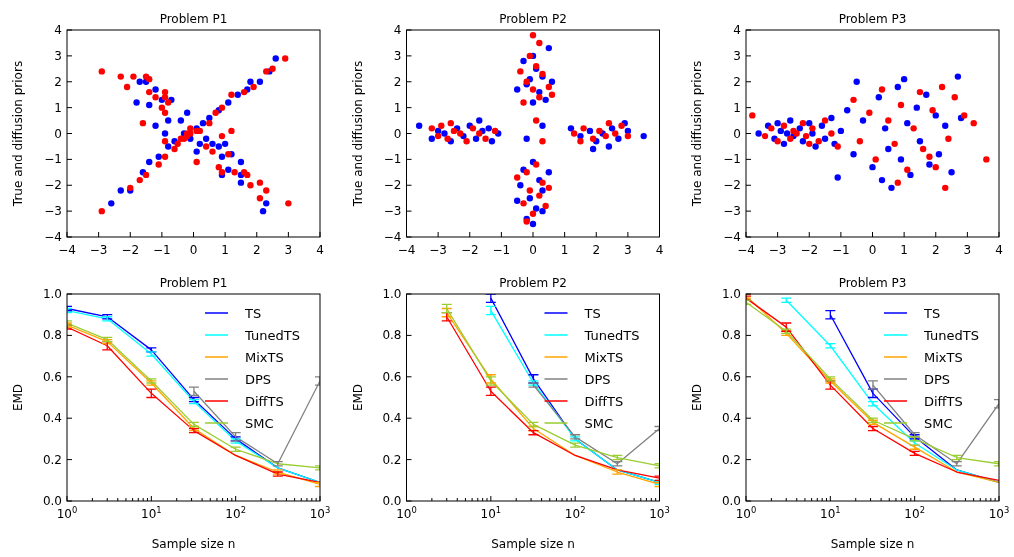  I want to click on x-tick-label: 0, so click(872, 250).